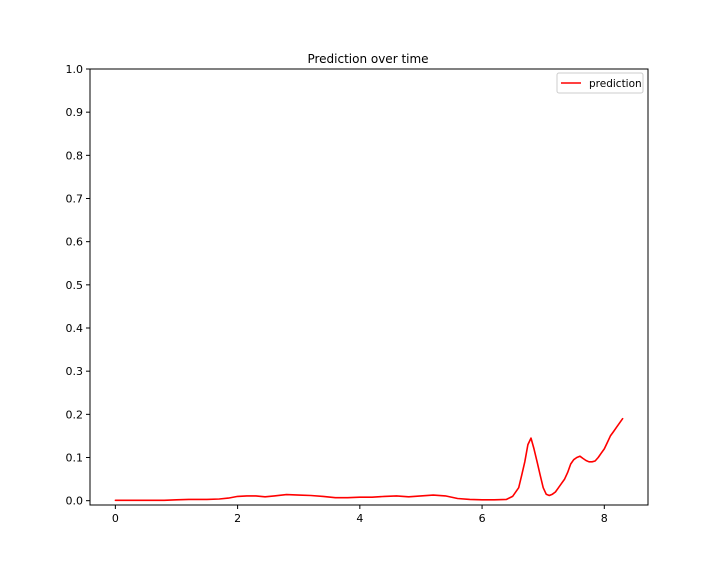 The width and height of the screenshot is (720, 576). What do you see at coordinates (115, 518) in the screenshot?
I see `x-tick-label: 0` at bounding box center [115, 518].